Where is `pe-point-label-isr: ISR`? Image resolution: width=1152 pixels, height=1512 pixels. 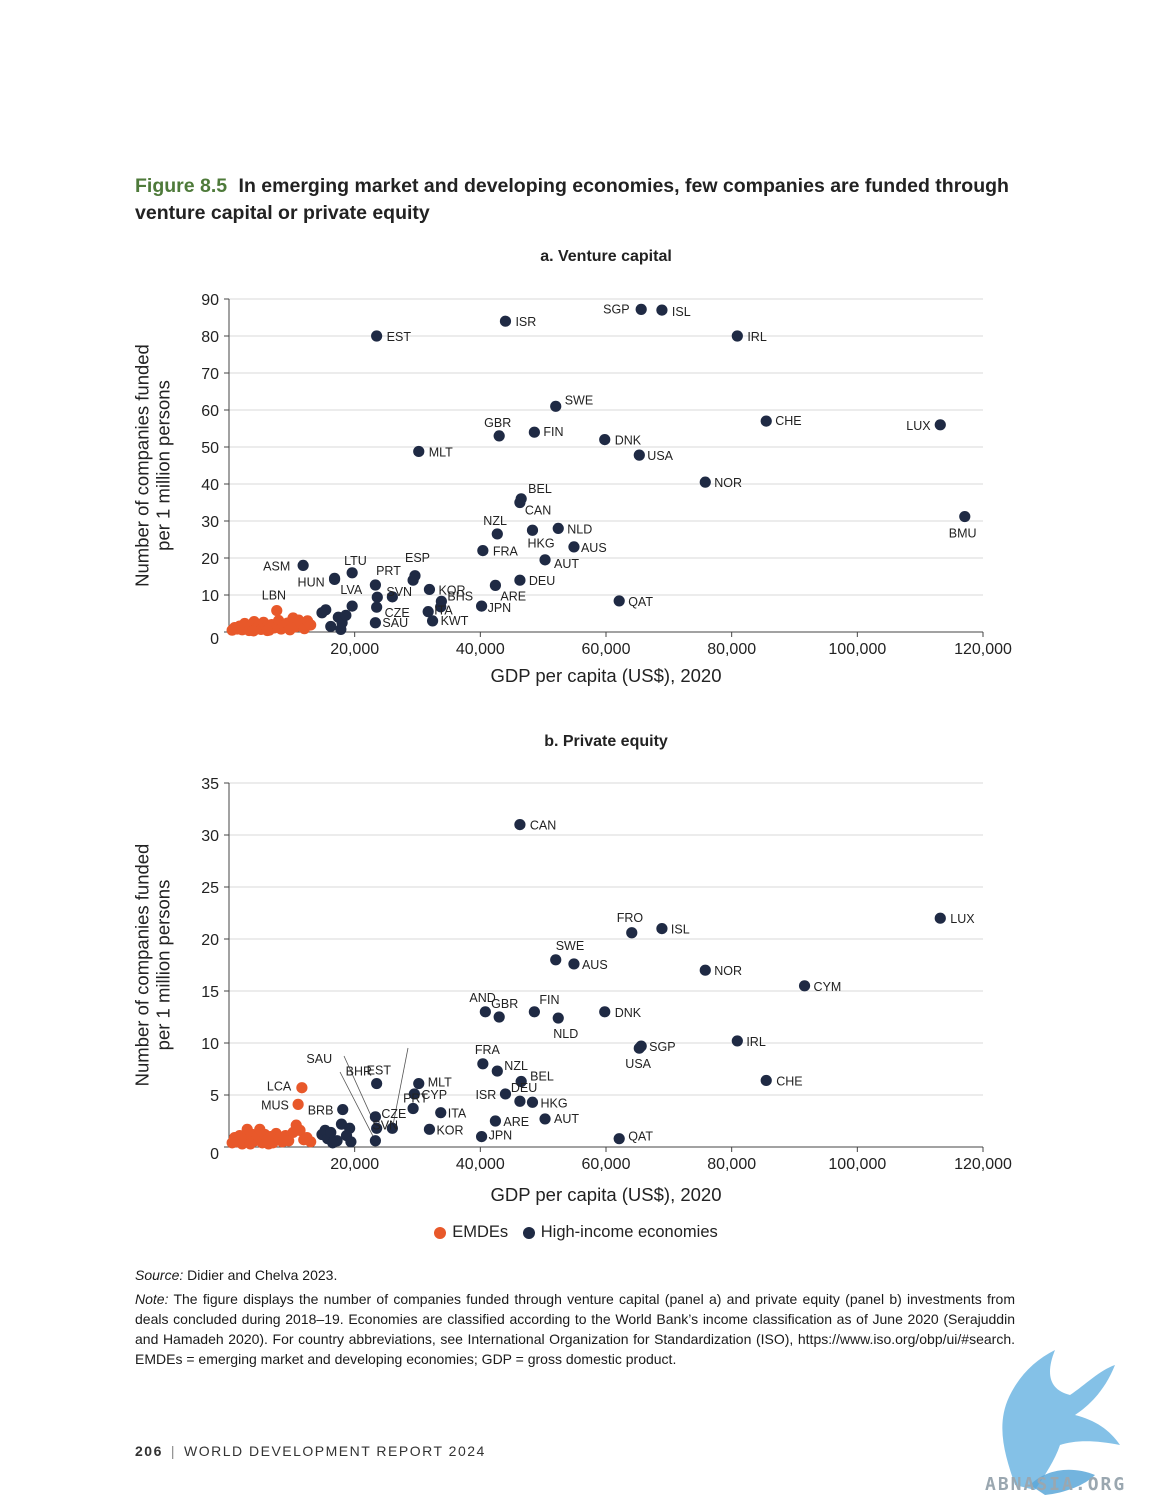
pe-point-label-isr: ISR is located at coordinates (485, 1095).